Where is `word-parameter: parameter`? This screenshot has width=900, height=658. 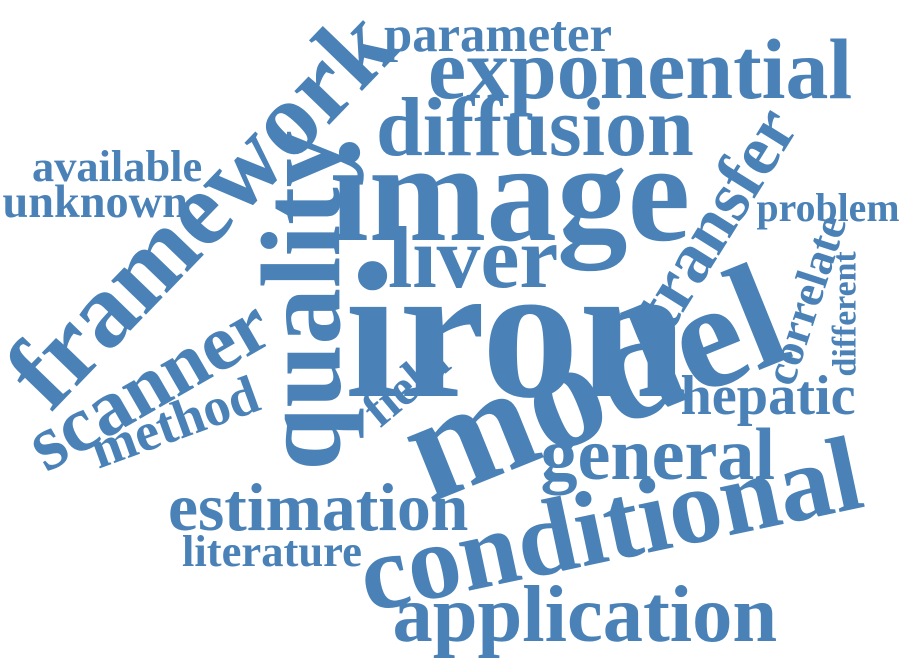 word-parameter: parameter is located at coordinates (498, 33).